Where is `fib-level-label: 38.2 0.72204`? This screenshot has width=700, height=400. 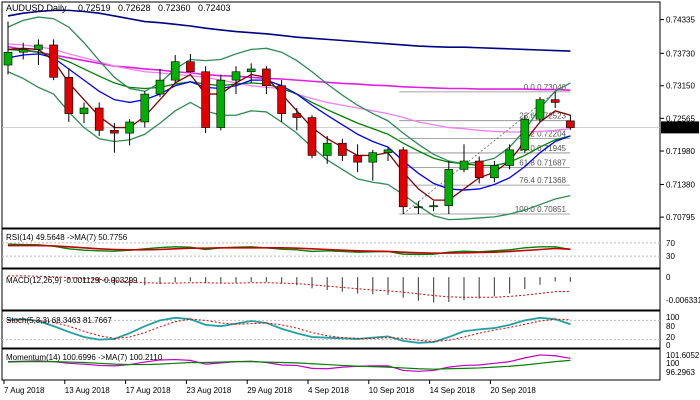 fib-level-label: 38.2 0.72204 is located at coordinates (542, 133).